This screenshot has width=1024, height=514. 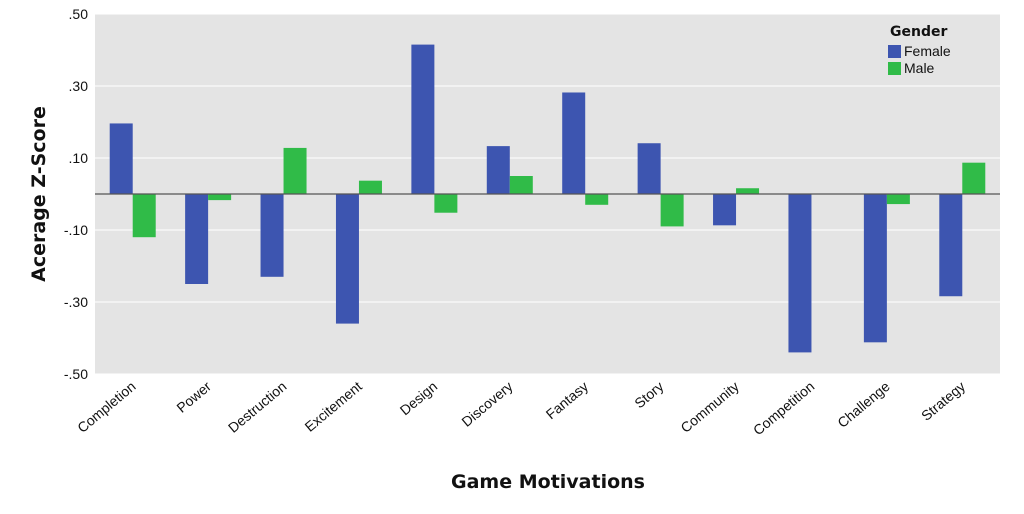 I want to click on bar-male-discovery, so click(x=521, y=185).